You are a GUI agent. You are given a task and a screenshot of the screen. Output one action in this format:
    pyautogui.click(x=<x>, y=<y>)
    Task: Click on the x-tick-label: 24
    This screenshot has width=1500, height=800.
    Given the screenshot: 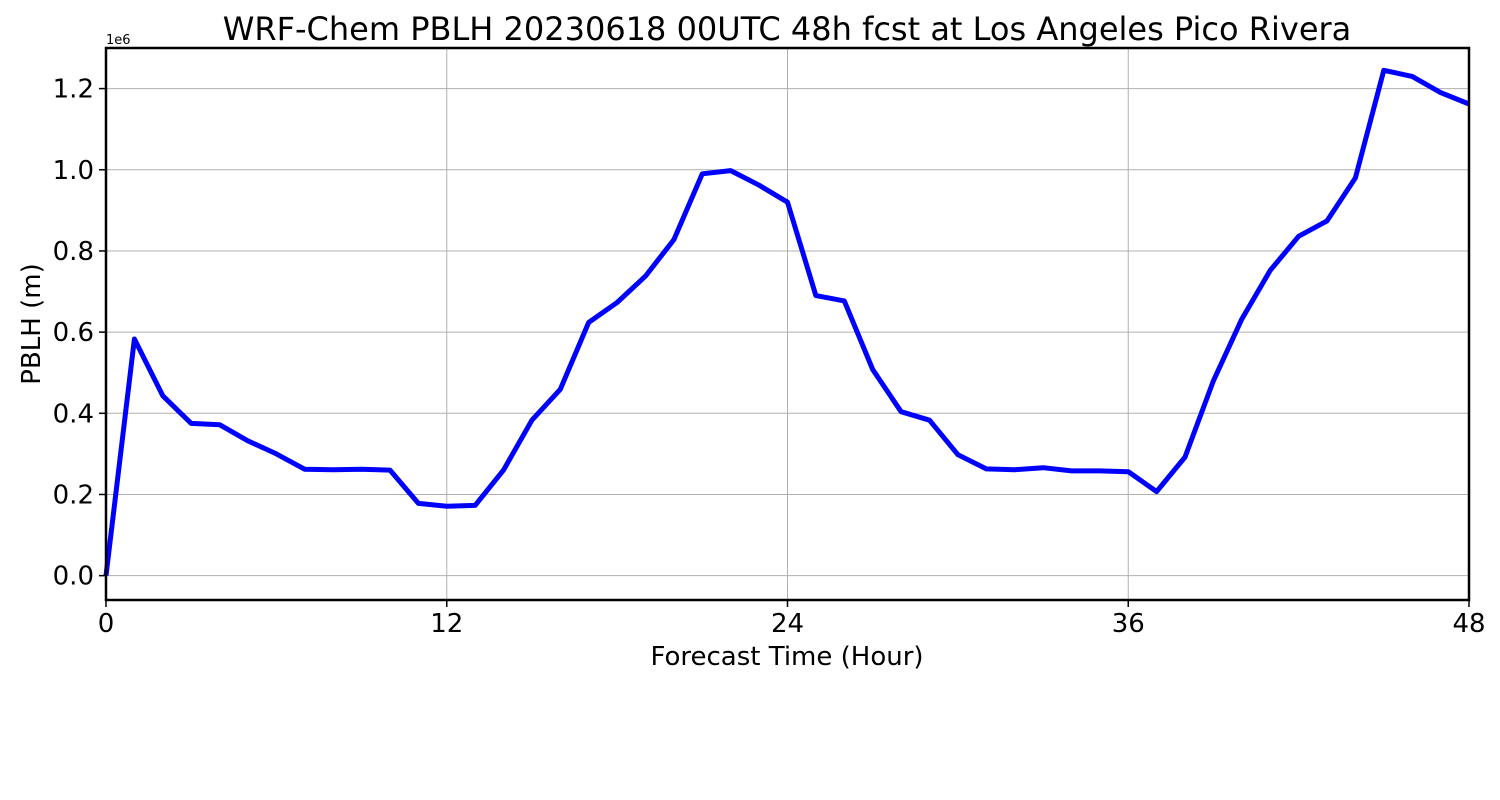 What is the action you would take?
    pyautogui.click(x=787, y=624)
    